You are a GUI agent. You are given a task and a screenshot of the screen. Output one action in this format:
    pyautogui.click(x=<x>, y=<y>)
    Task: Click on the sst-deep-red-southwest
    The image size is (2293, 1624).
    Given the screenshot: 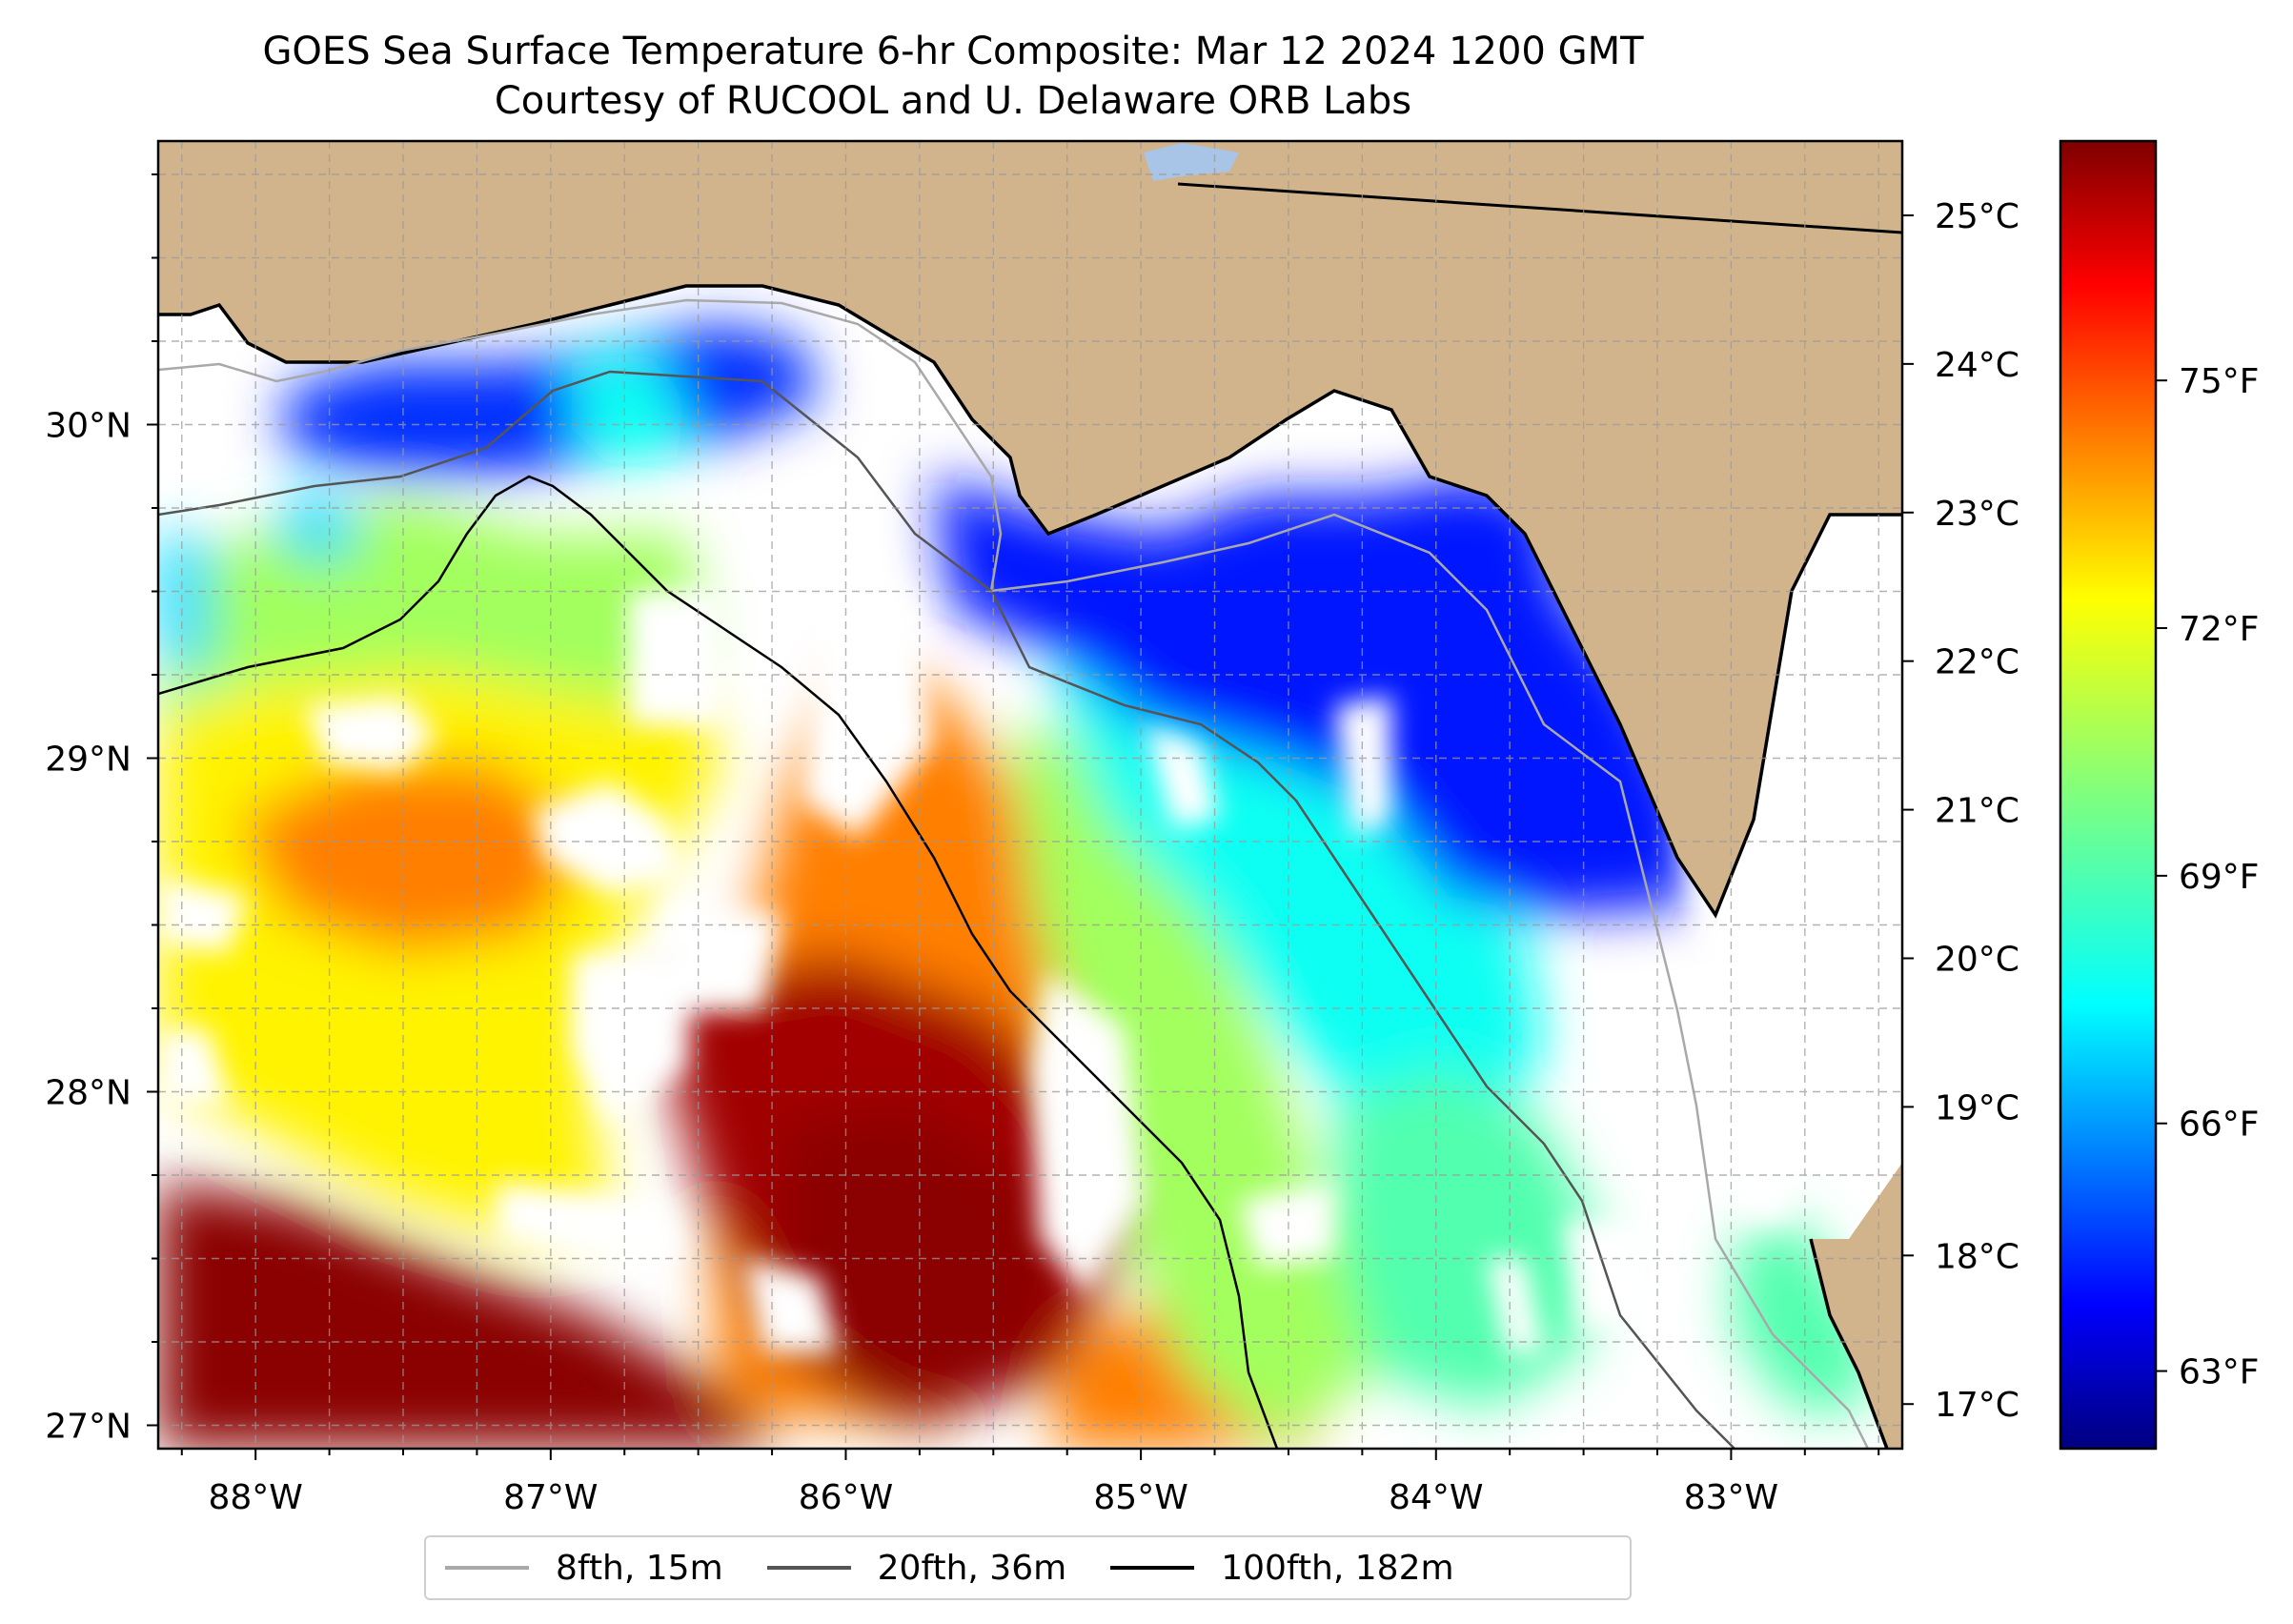 What is the action you would take?
    pyautogui.click(x=470, y=1315)
    